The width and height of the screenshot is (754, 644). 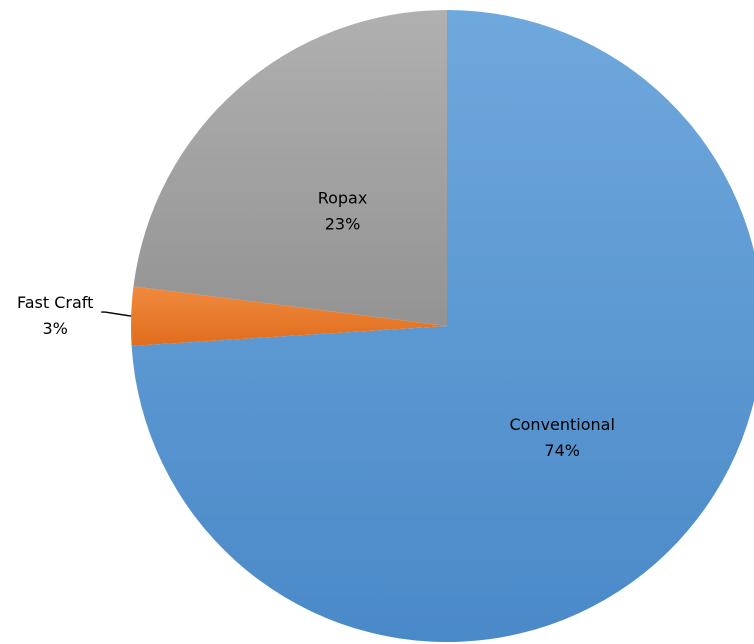 I want to click on slice-label-fast-craft: Fast Craft, so click(x=55, y=302).